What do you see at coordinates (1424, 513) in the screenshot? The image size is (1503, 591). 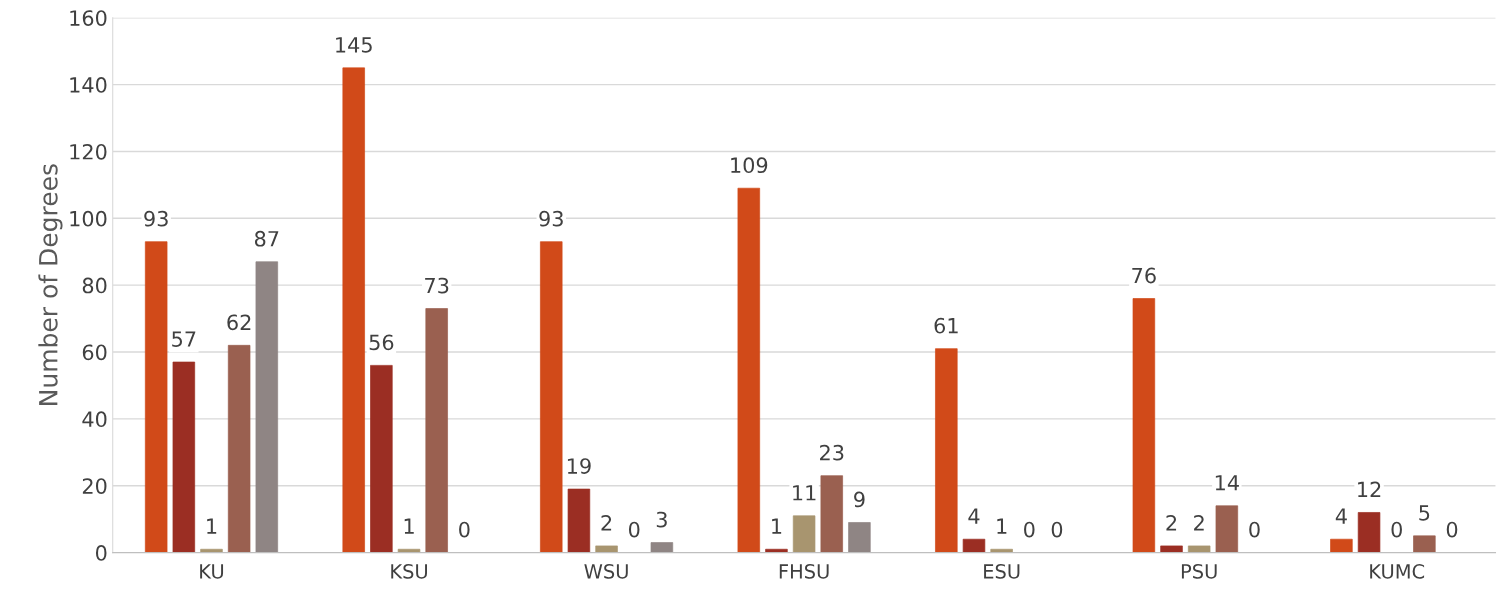 I see `data-label: 5` at bounding box center [1424, 513].